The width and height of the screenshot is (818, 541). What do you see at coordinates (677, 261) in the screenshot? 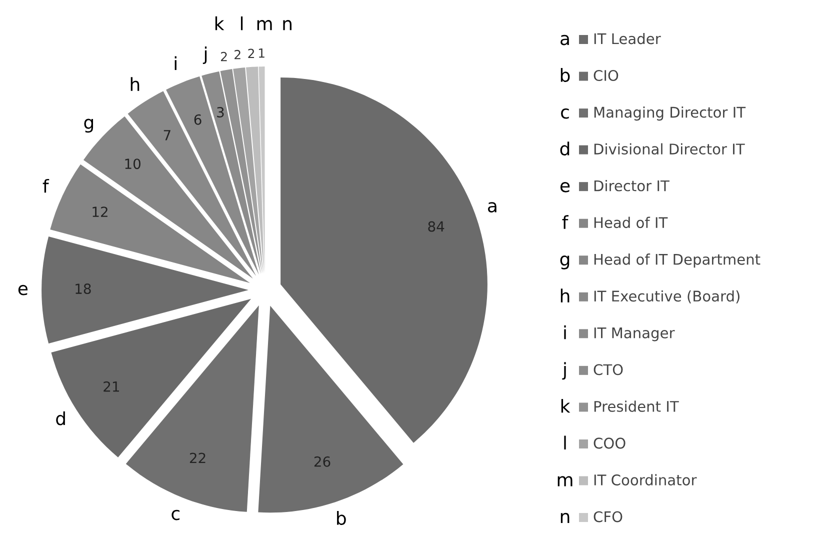
I see `legend-label: Head of IT Department` at bounding box center [677, 261].